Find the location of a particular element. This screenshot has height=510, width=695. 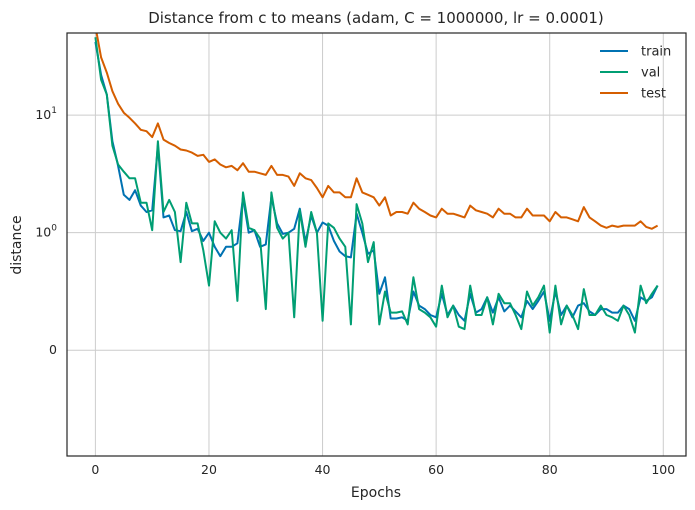

legend: train val test is located at coordinates (635, 73).